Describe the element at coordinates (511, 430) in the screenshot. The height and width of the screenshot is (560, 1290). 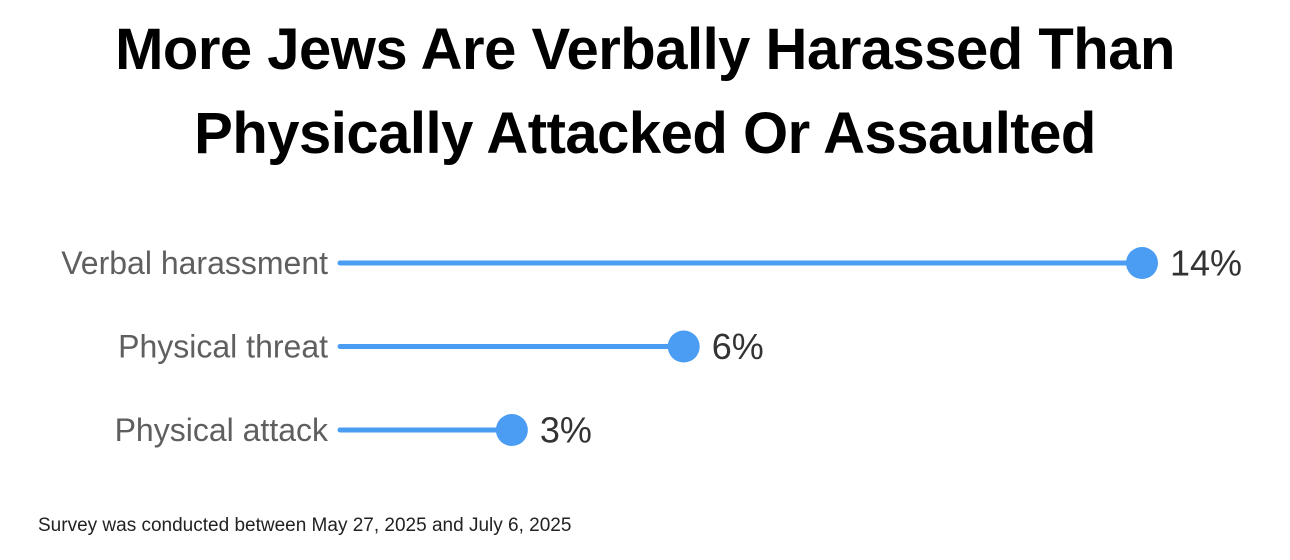
I see `dot-physical-attack` at that location.